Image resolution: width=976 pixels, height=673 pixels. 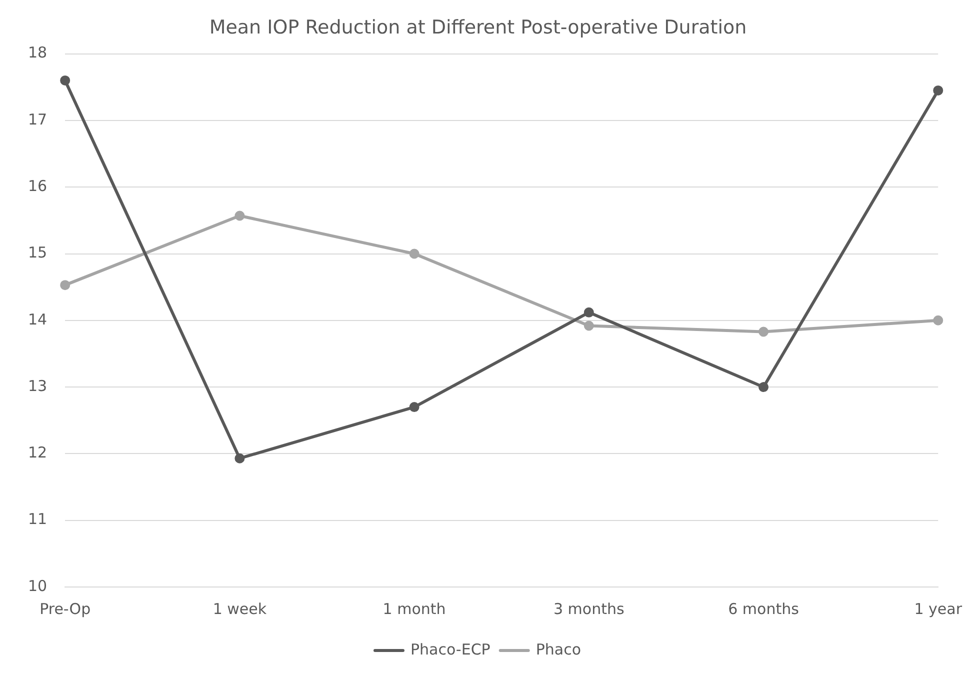 I want to click on y-tick-label: 13, so click(x=38, y=385).